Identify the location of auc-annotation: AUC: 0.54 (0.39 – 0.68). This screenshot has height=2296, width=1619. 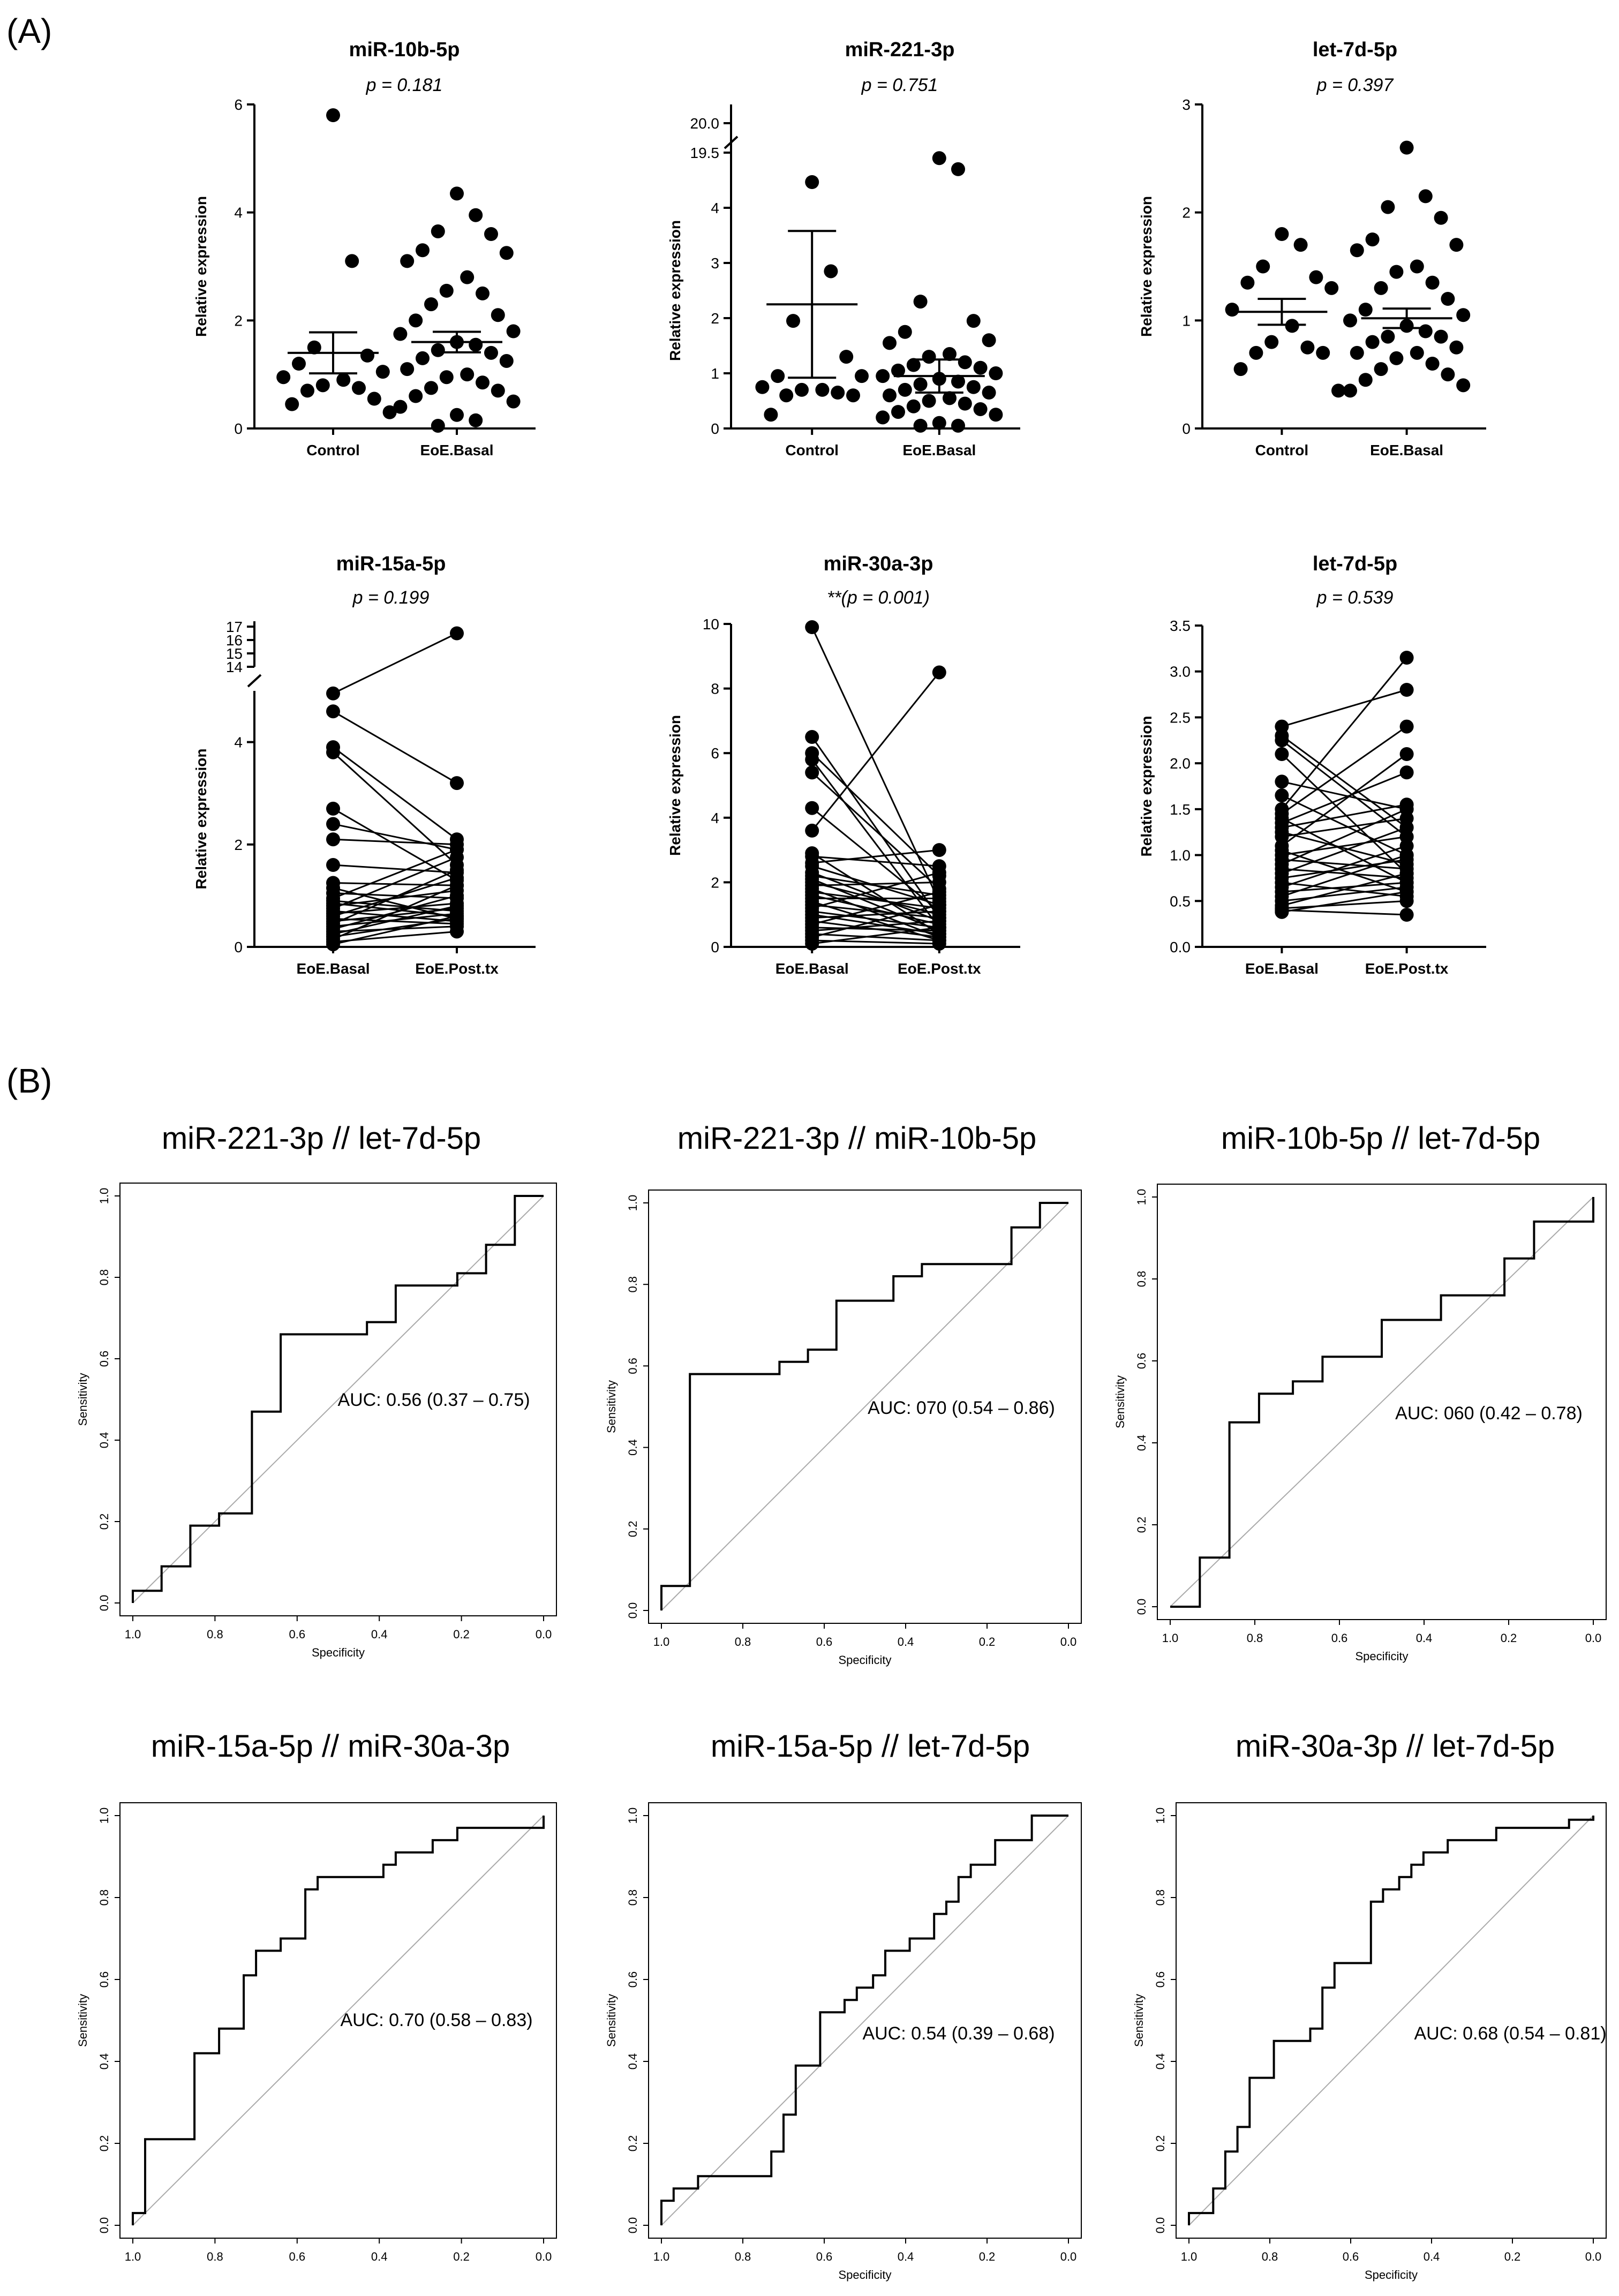
(958, 2033).